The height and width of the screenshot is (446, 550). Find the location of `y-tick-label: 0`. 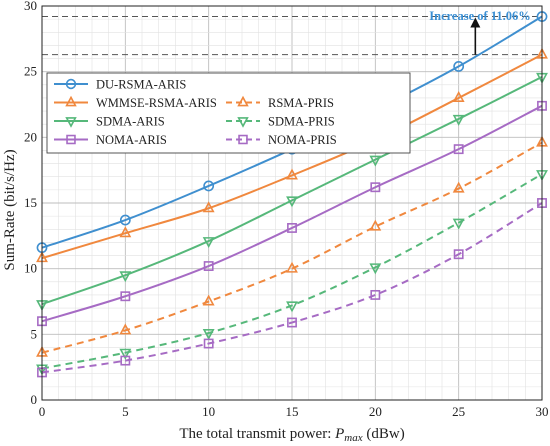

y-tick-label: 0 is located at coordinates (34, 399).